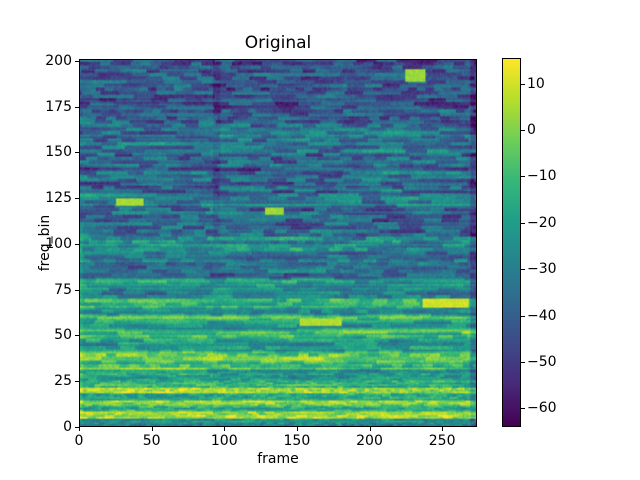 The width and height of the screenshot is (640, 480). Describe the element at coordinates (511, 242) in the screenshot. I see `colorbar` at that location.